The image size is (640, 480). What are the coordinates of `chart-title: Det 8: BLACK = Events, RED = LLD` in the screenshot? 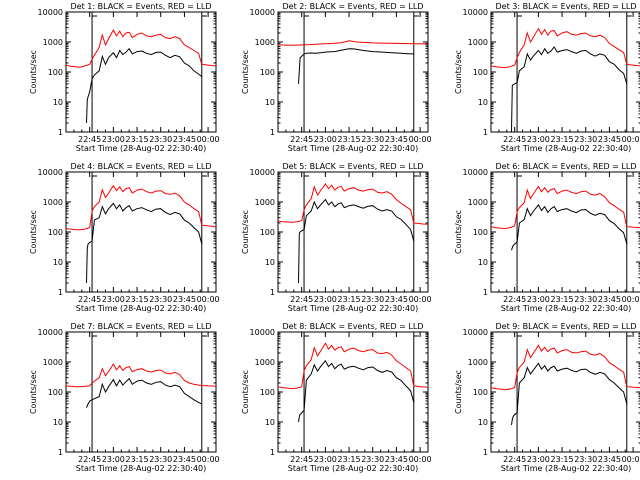 It's located at (353, 326).